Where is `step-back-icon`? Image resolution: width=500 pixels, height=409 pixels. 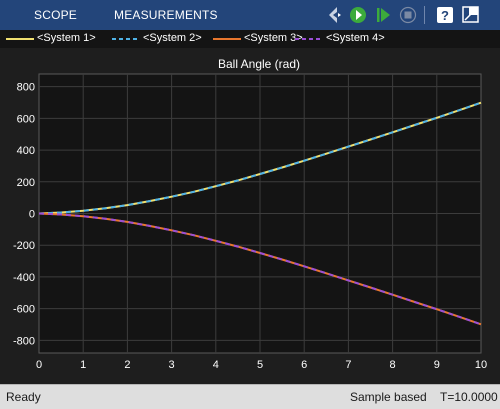 step-back-icon is located at coordinates (358, 15).